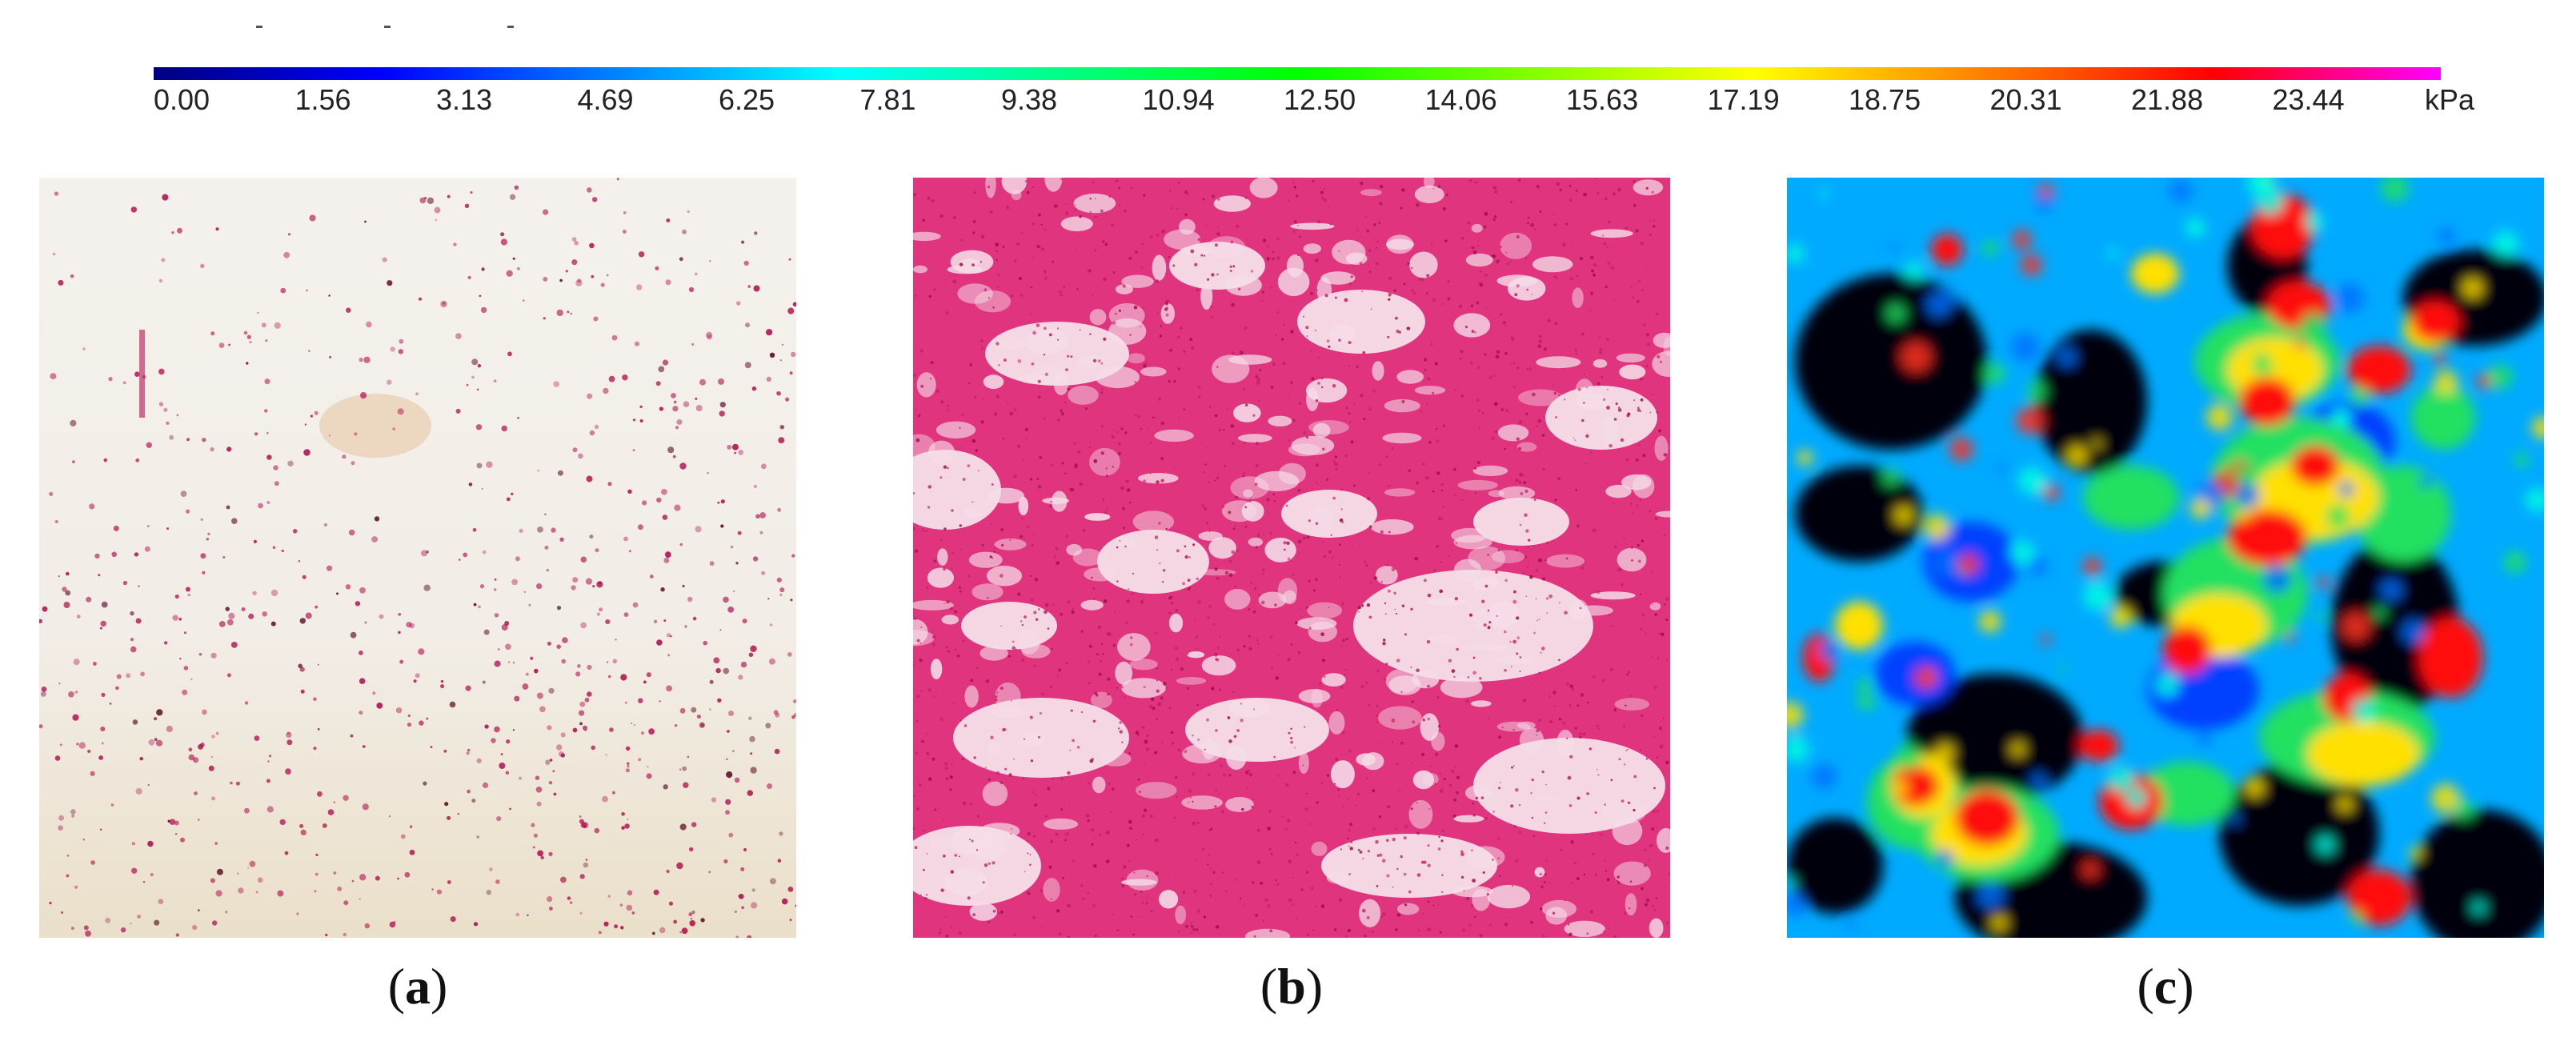 This screenshot has height=1045, width=2576. I want to click on caption-a: (a), so click(417, 986).